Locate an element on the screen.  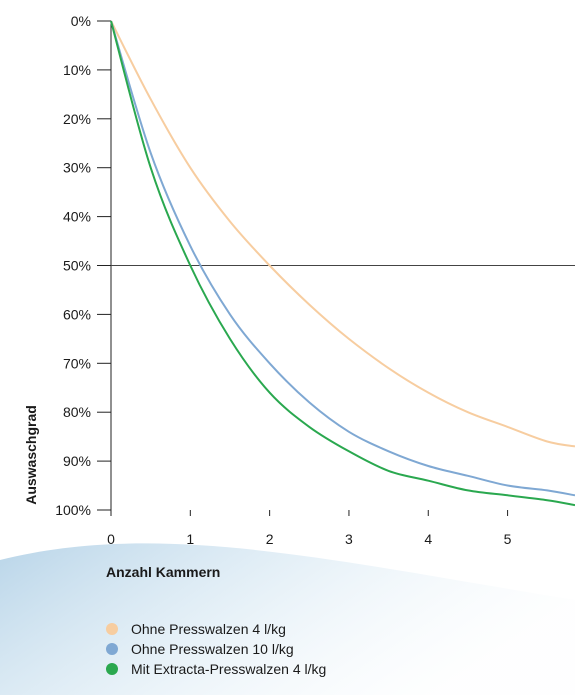
legend-label: Ohne Presswalzen 10 l/kg is located at coordinates (212, 649).